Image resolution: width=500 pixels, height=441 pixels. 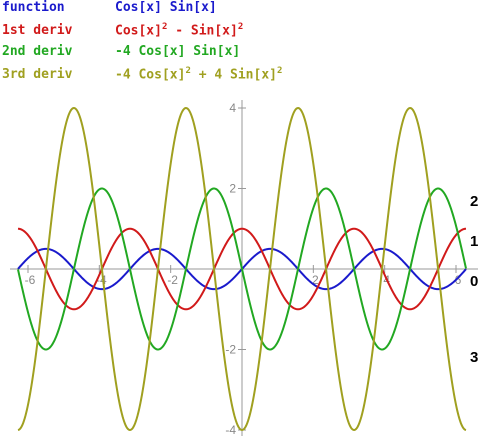 I want to click on legend-row-function: function Cos[x] Sin[x], so click(x=109, y=10).